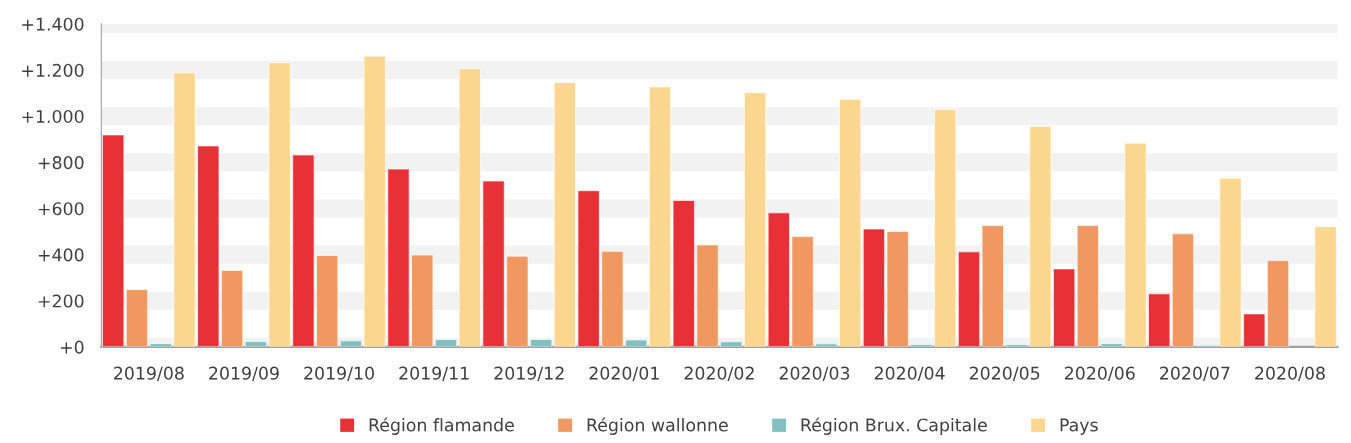  What do you see at coordinates (1325, 286) in the screenshot?
I see `bar` at bounding box center [1325, 286].